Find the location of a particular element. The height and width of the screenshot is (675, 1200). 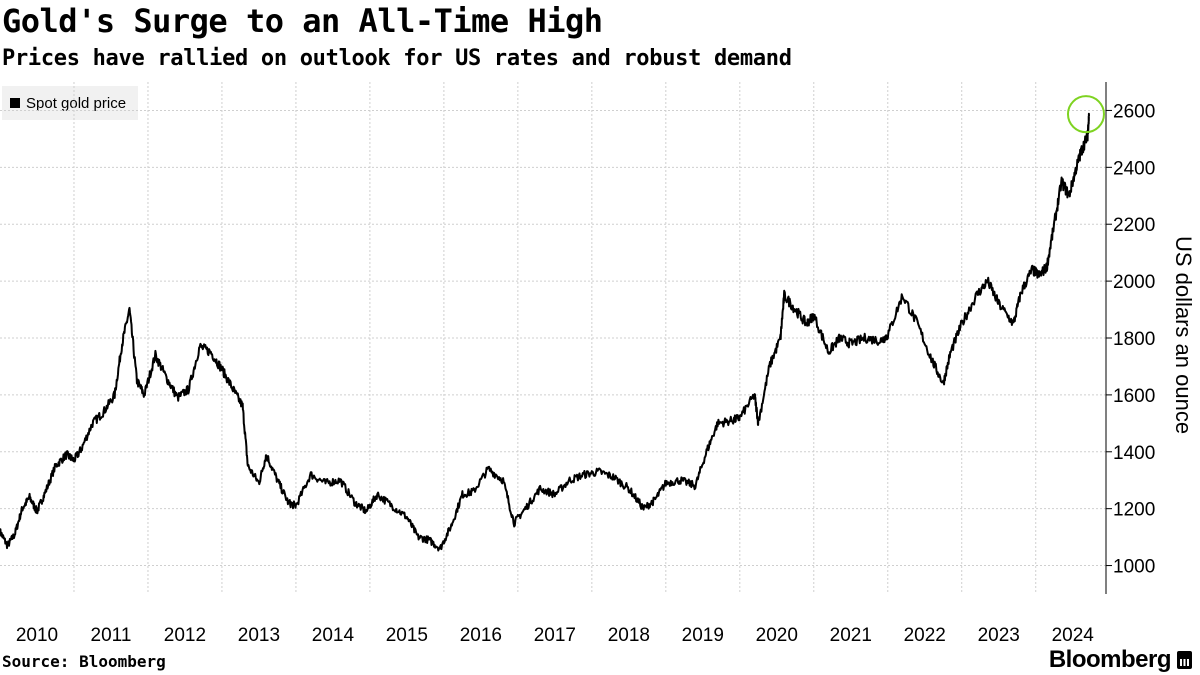

chart-title: Gold's Surge to an All-Time High is located at coordinates (302, 21).